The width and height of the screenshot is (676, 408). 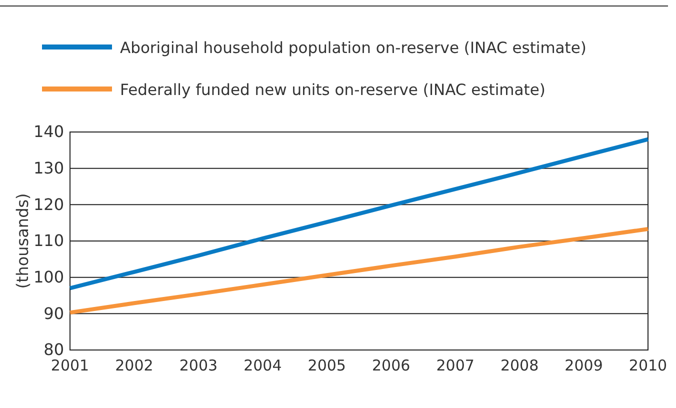 I want to click on legend-label: Federally funded new units on-reserve (INAC estimate), so click(x=333, y=90).